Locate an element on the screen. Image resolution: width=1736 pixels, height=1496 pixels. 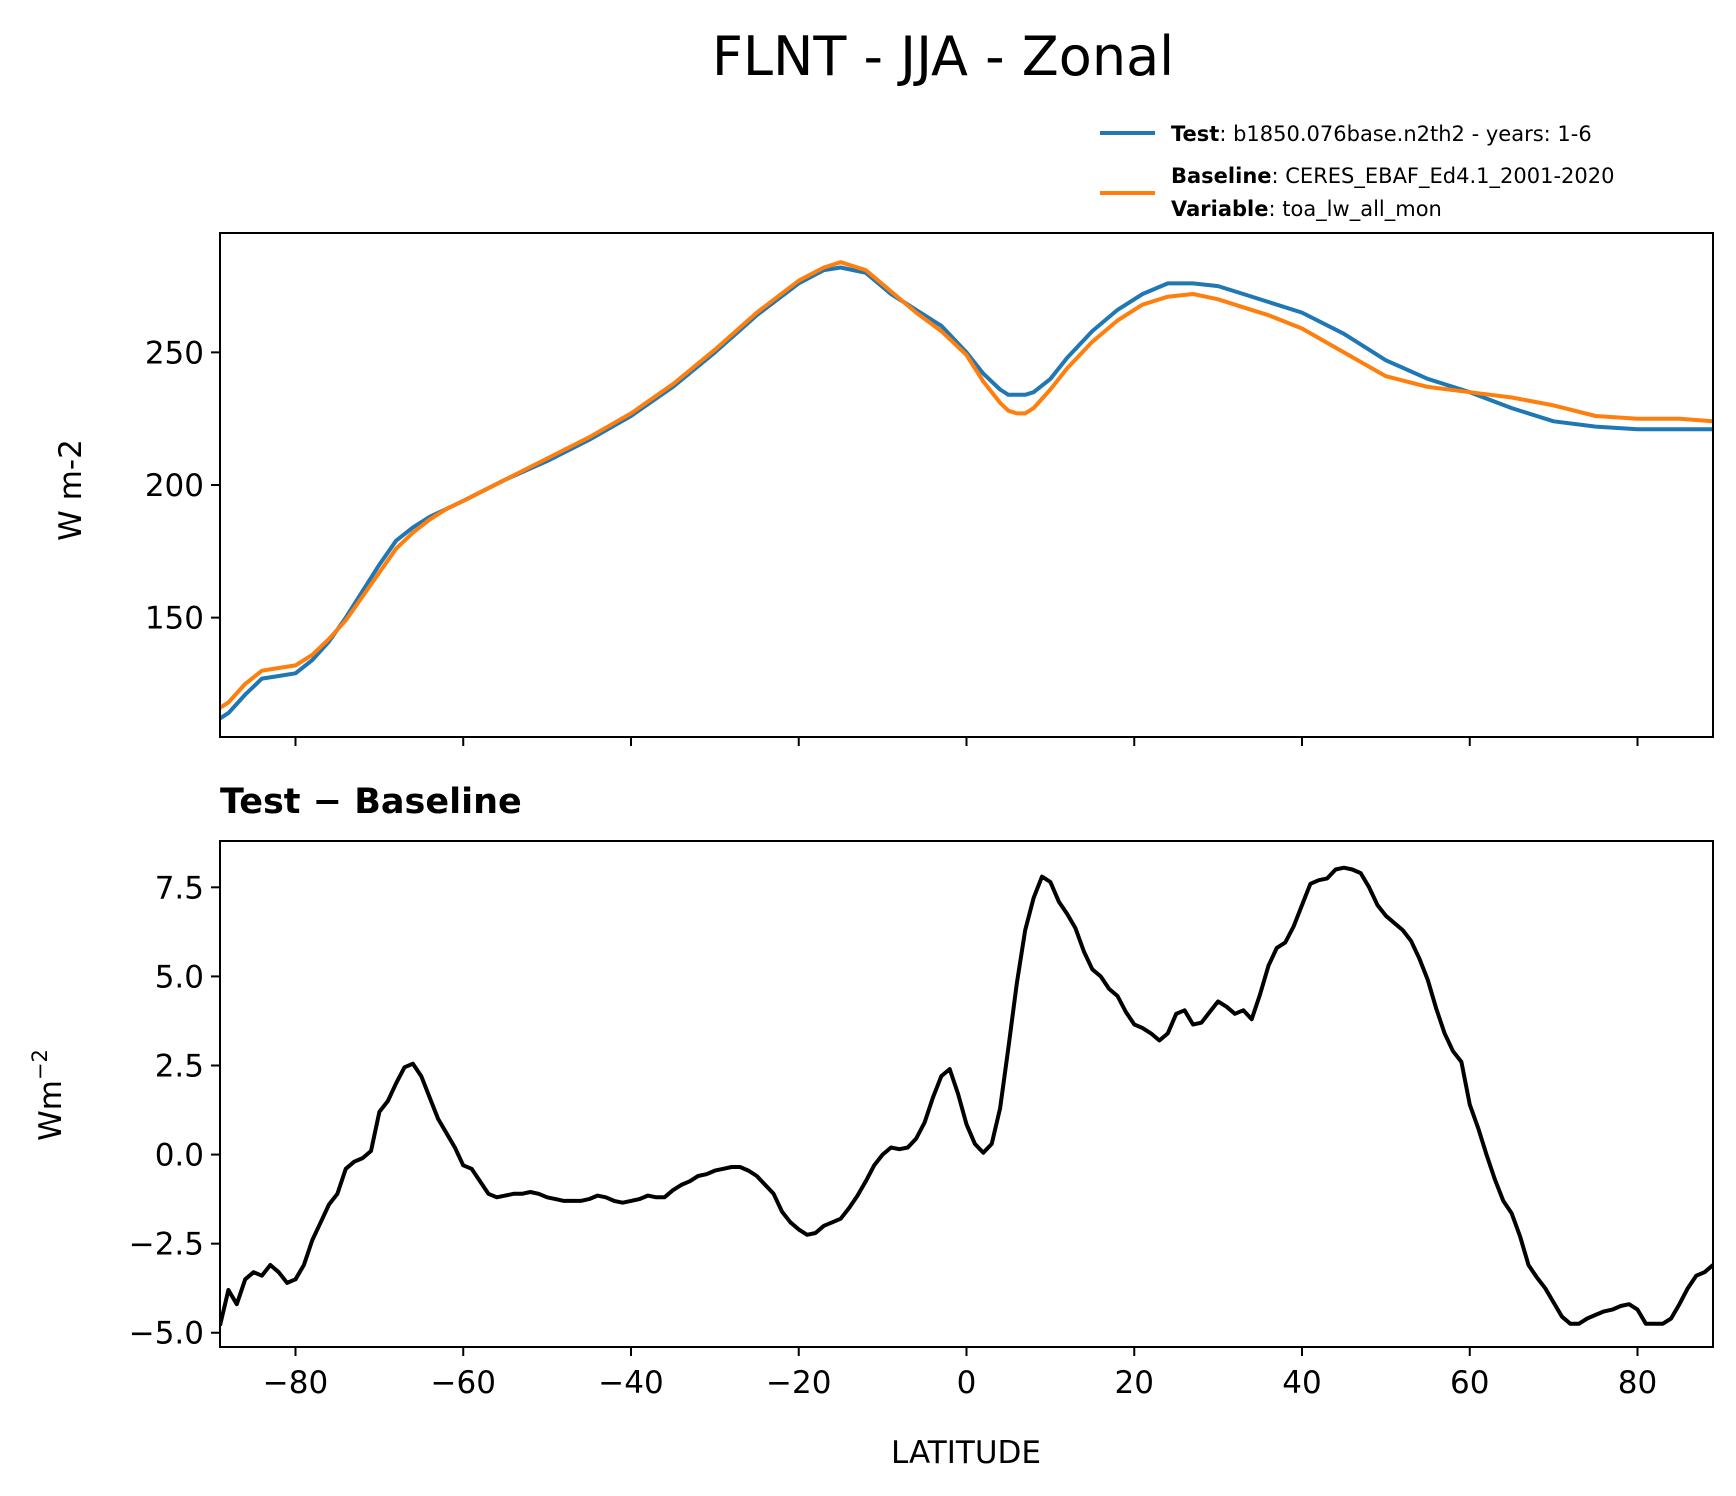
bottom-ytick-label: −2.5 is located at coordinates (166, 1245).